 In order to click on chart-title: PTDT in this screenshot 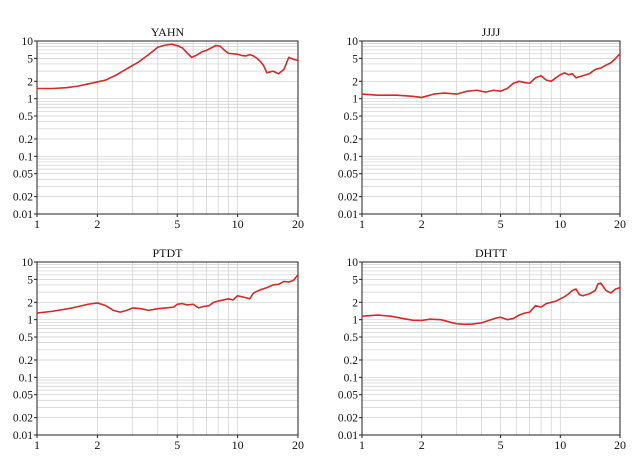, I will do `click(168, 253)`.